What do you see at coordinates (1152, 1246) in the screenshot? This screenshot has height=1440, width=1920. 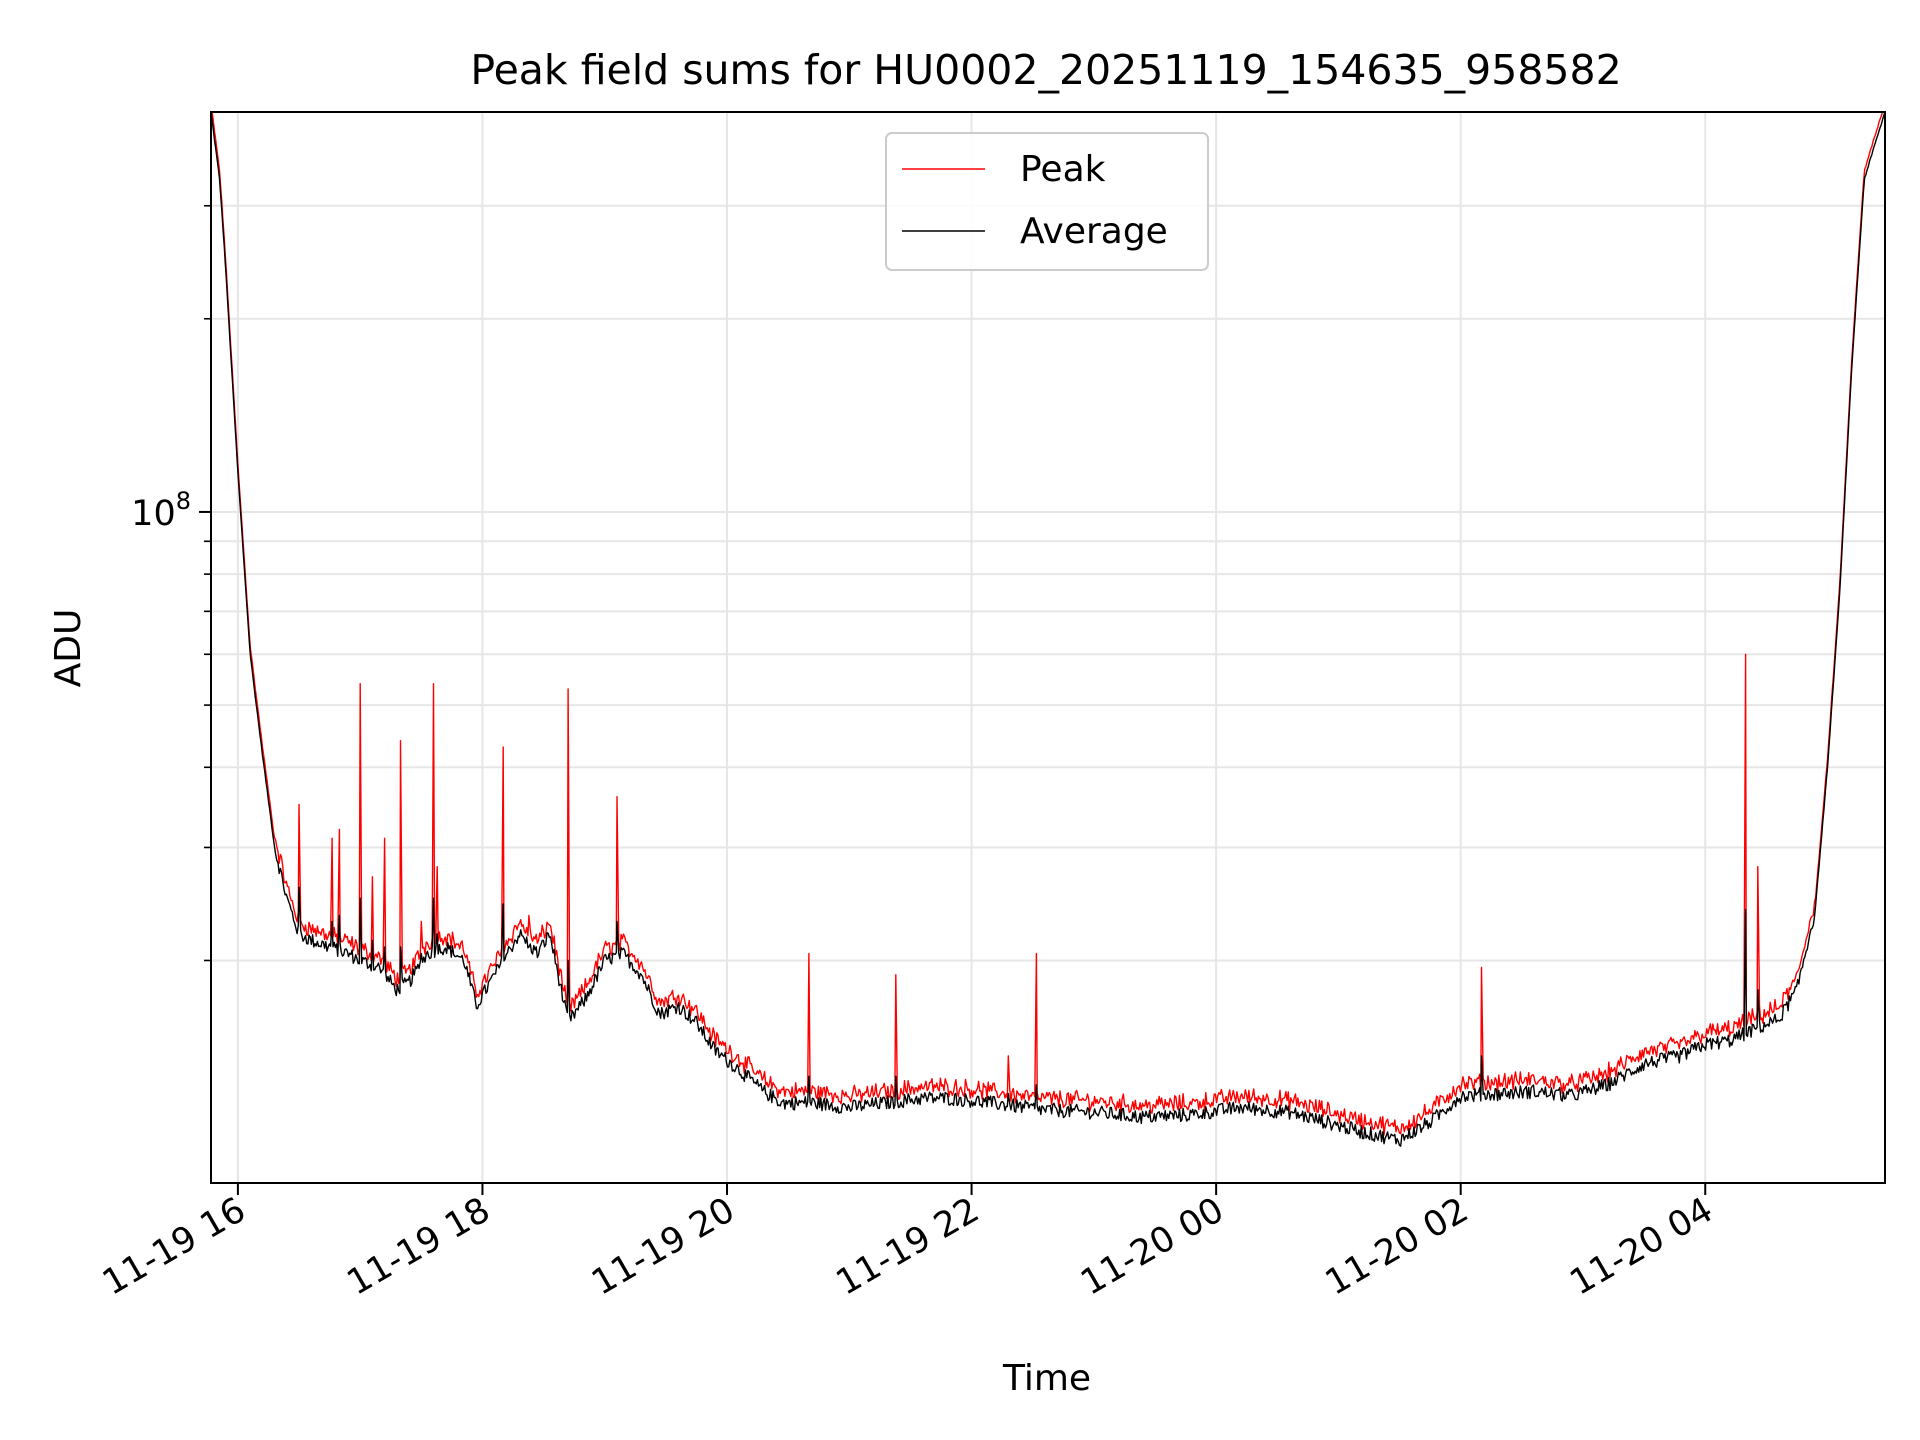 I see `x-tick-label: 11-20 00` at bounding box center [1152, 1246].